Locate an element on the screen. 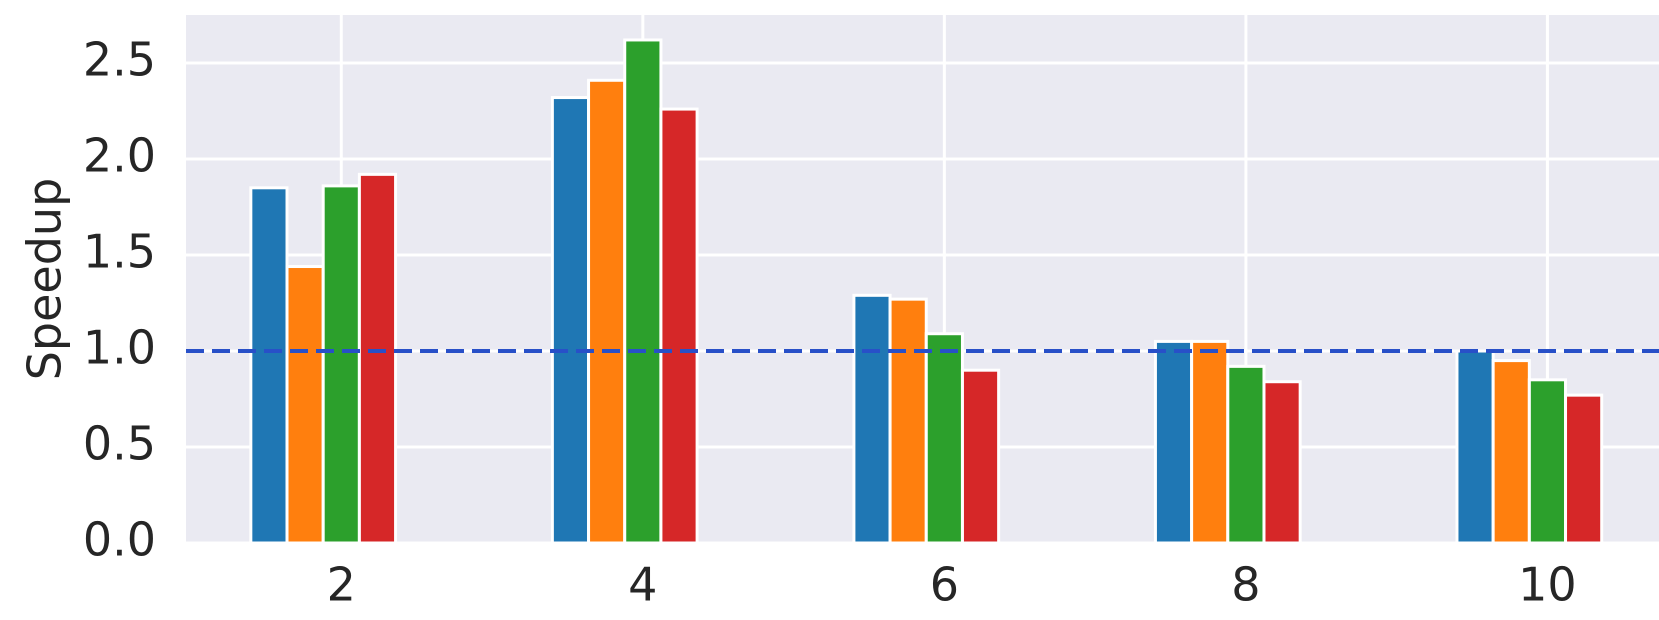  y-tick-label: 2.0 is located at coordinates (119, 156).